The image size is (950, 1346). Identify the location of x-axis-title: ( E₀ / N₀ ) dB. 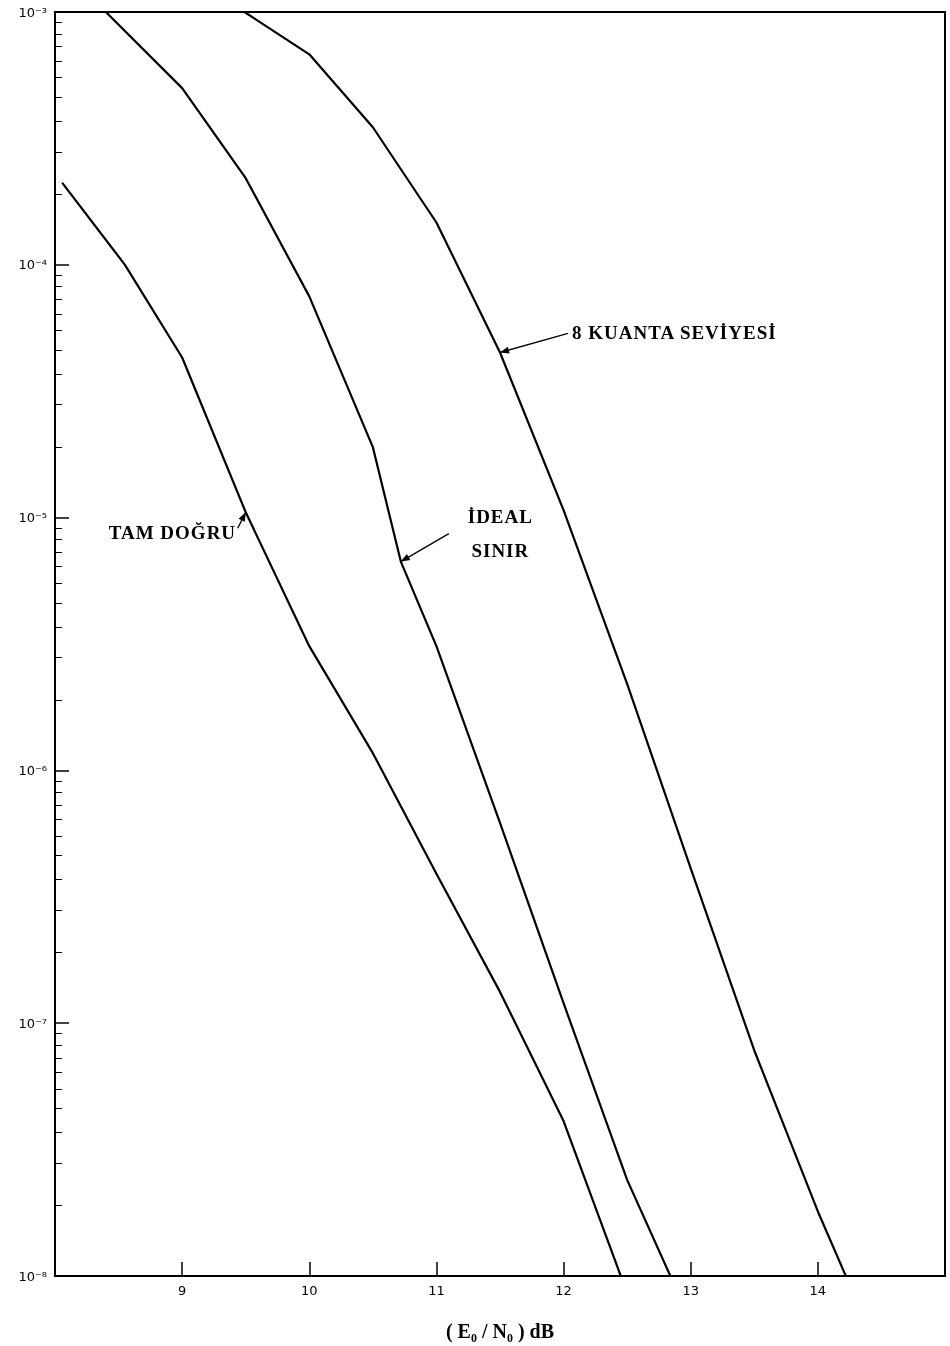
(500, 1331).